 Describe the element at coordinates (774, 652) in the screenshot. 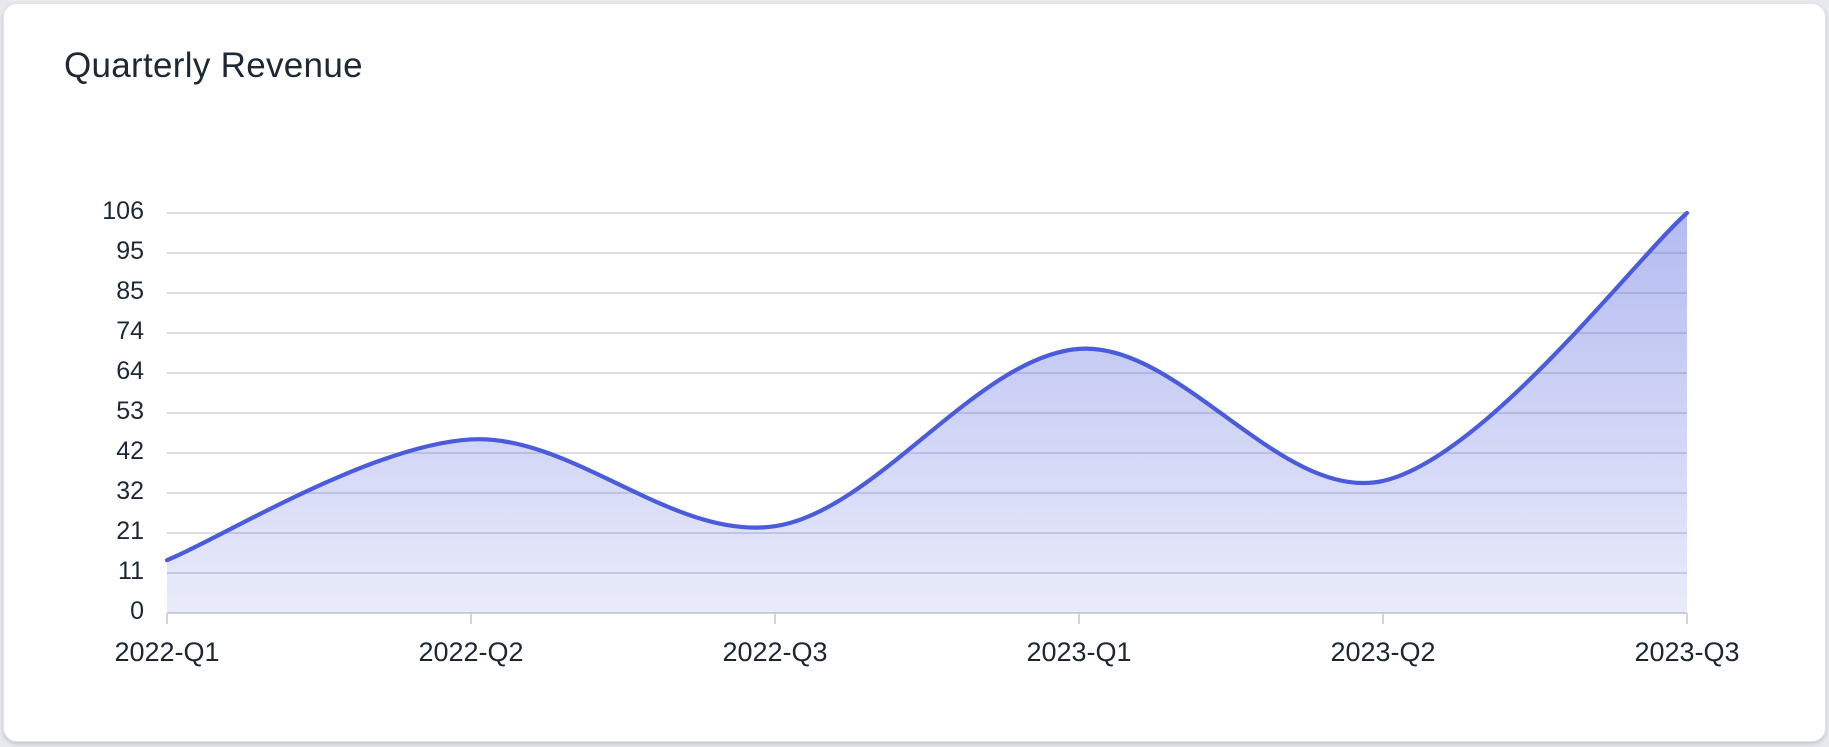

I see `x-axis-tick-label: 2022-Q3` at that location.